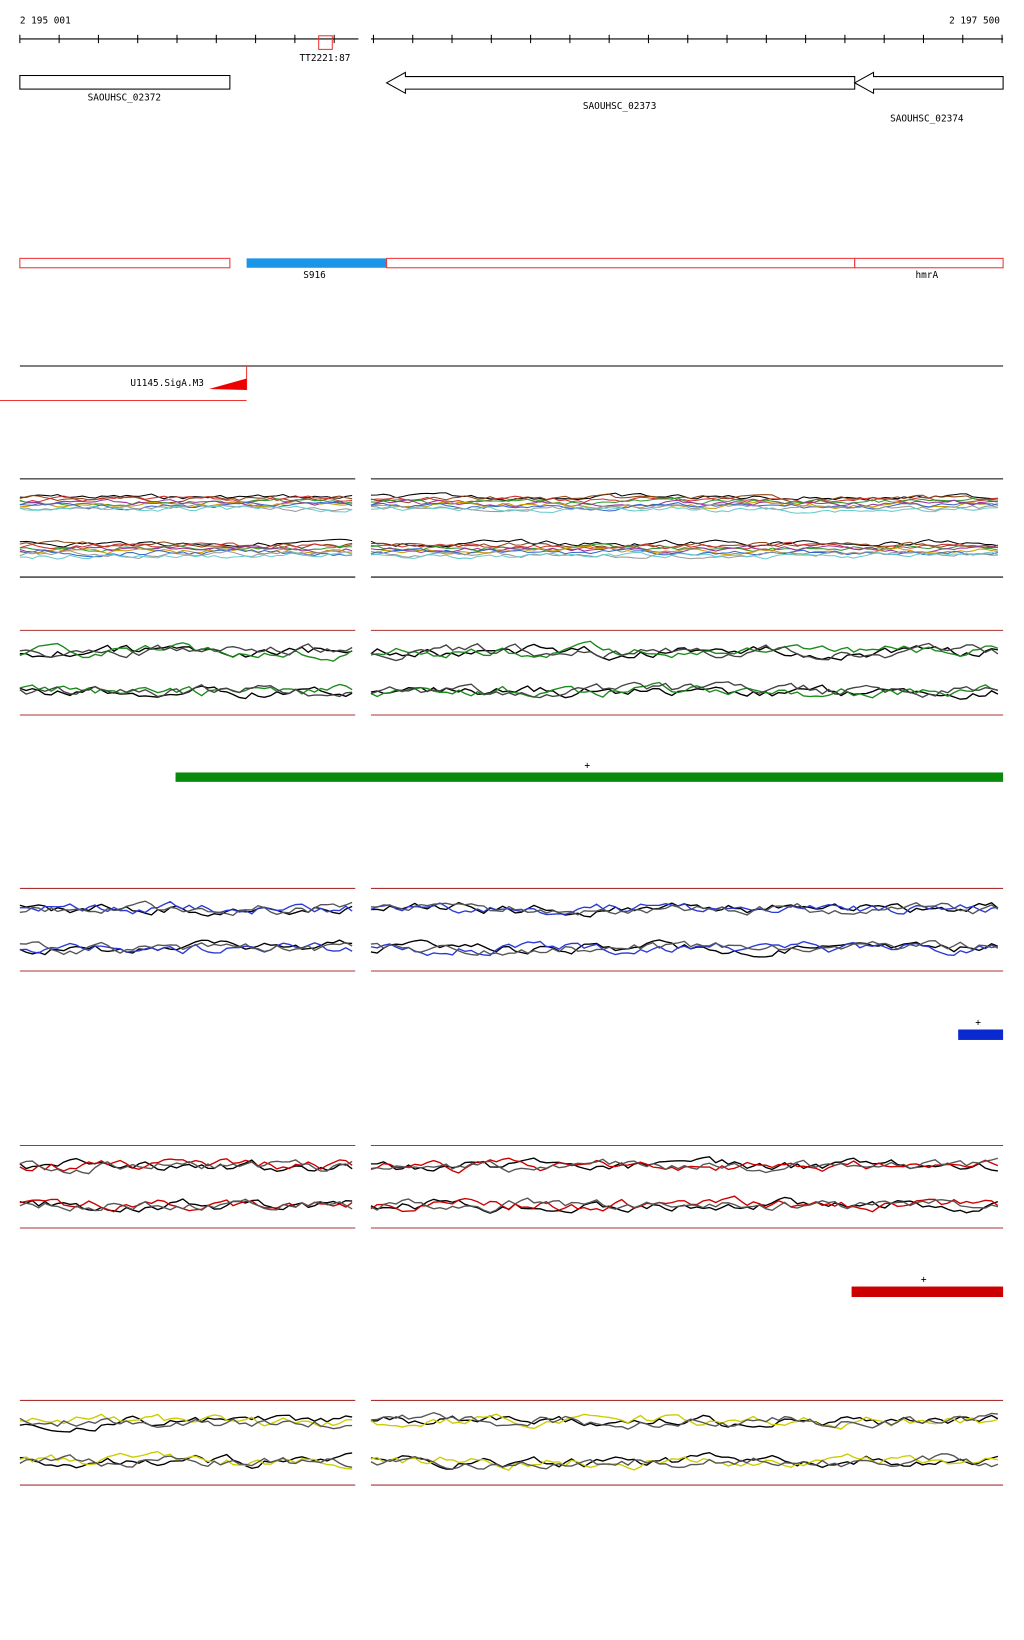 The width and height of the screenshot is (1024, 1640). Describe the element at coordinates (325, 58) in the screenshot. I see `terminator-label: TT2221:87` at that location.